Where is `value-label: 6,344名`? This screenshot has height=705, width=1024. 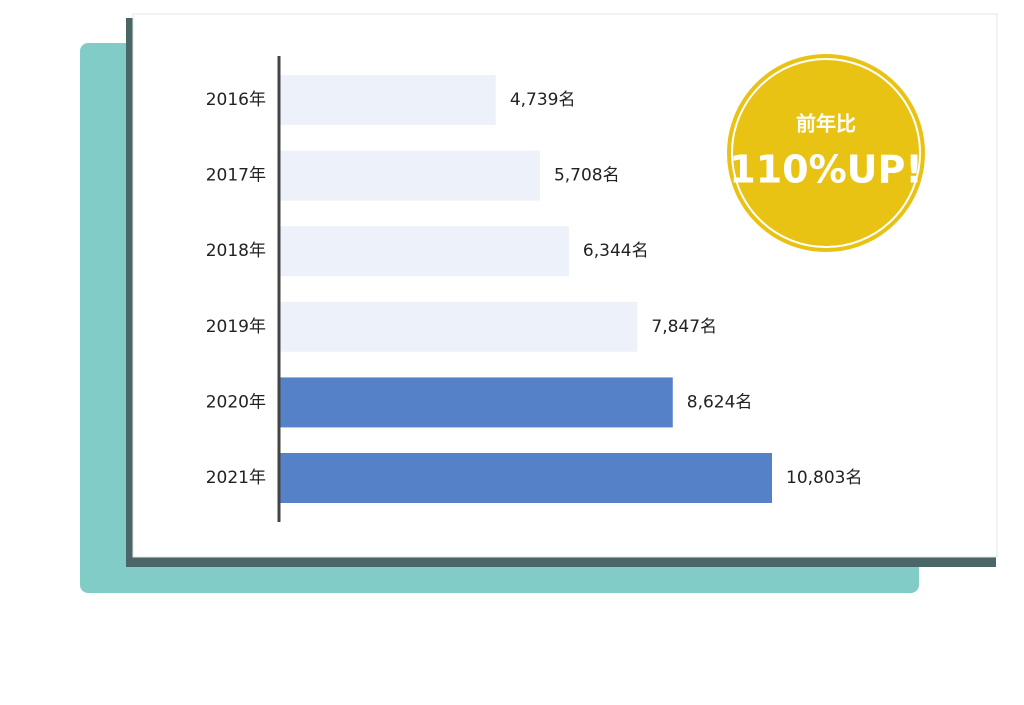
value-label: 6,344名 is located at coordinates (616, 251).